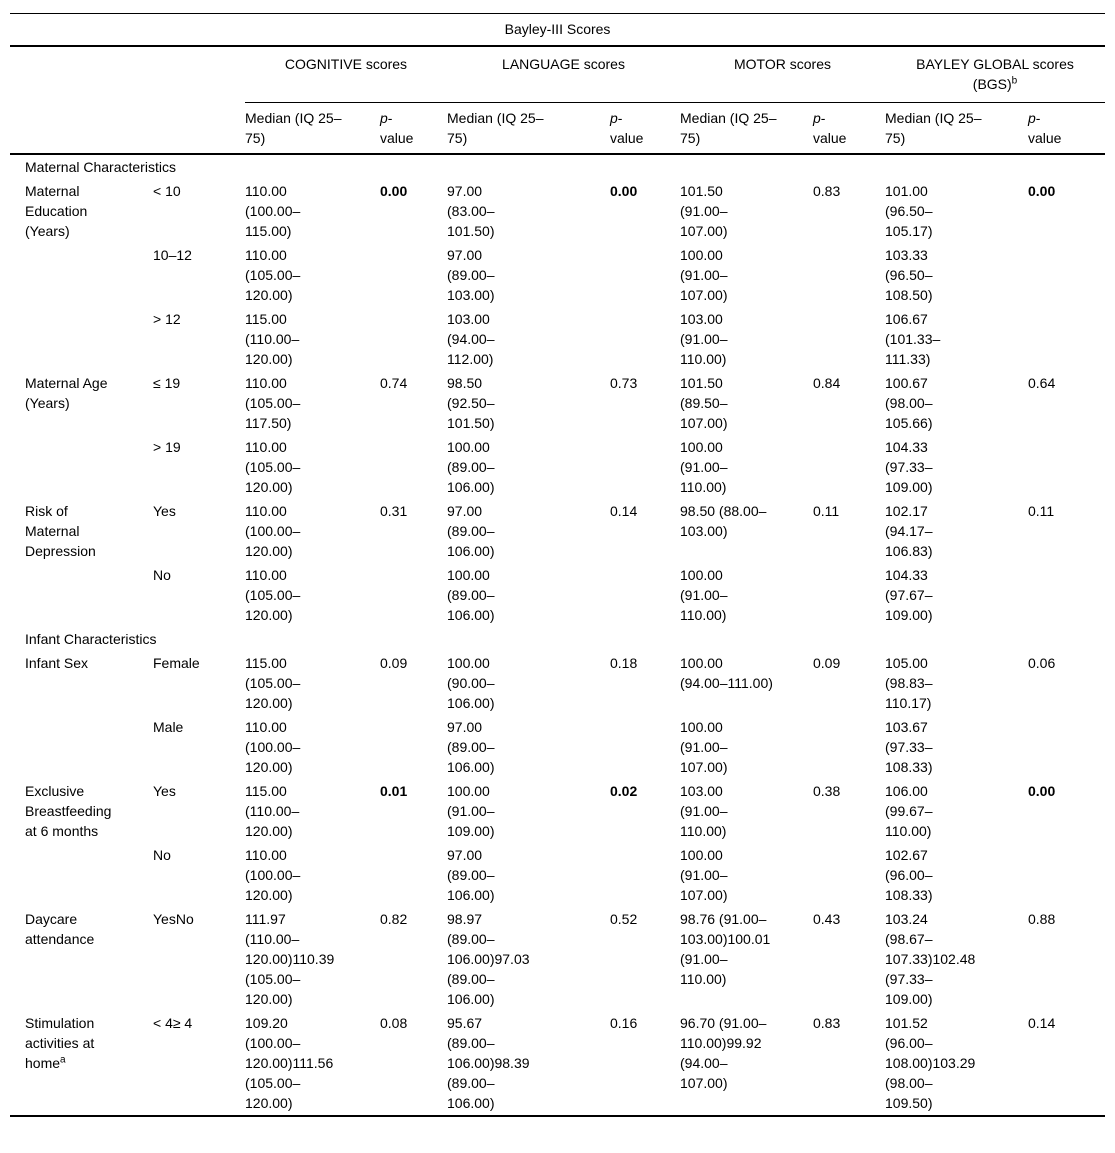  Describe the element at coordinates (162, 855) in the screenshot. I see `category-cell: No` at that location.